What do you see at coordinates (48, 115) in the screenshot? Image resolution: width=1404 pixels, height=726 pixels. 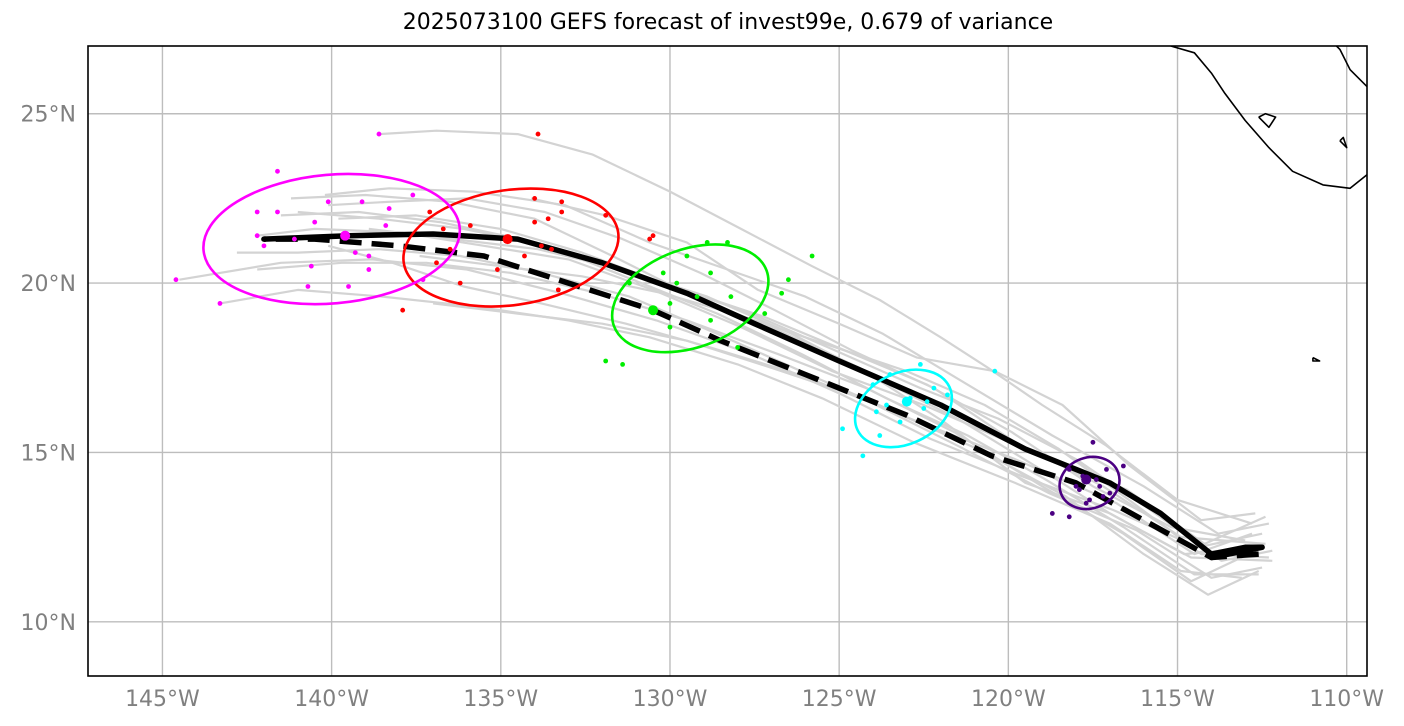 I see `lat-tick-label: 25°N` at bounding box center [48, 115].